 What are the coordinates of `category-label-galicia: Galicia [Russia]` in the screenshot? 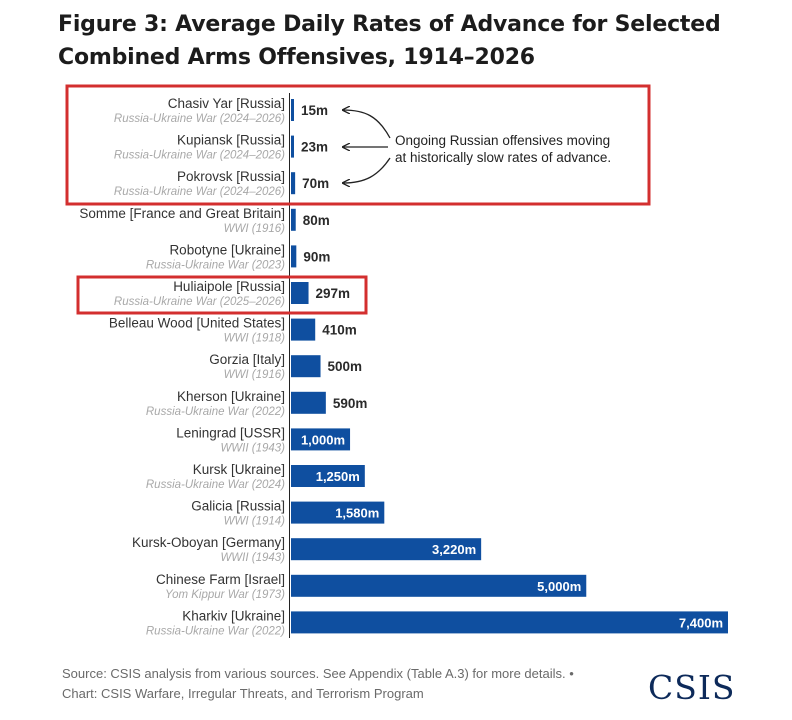 It's located at (238, 506).